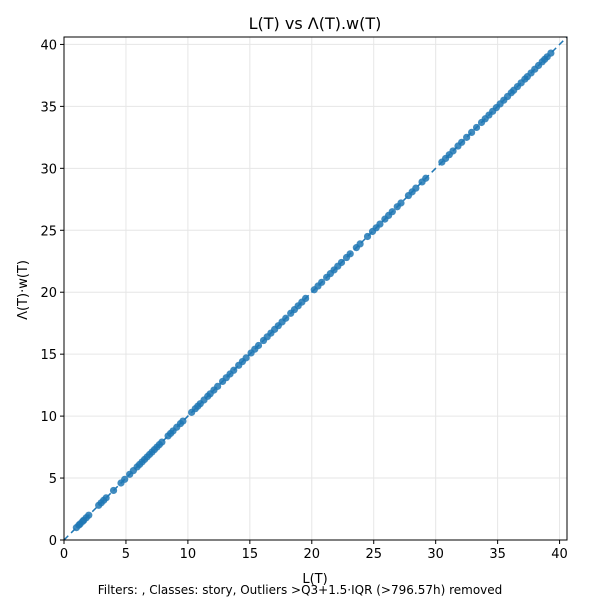 This screenshot has height=600, width=600. Describe the element at coordinates (48, 293) in the screenshot. I see `y-tick-label: 20` at that location.